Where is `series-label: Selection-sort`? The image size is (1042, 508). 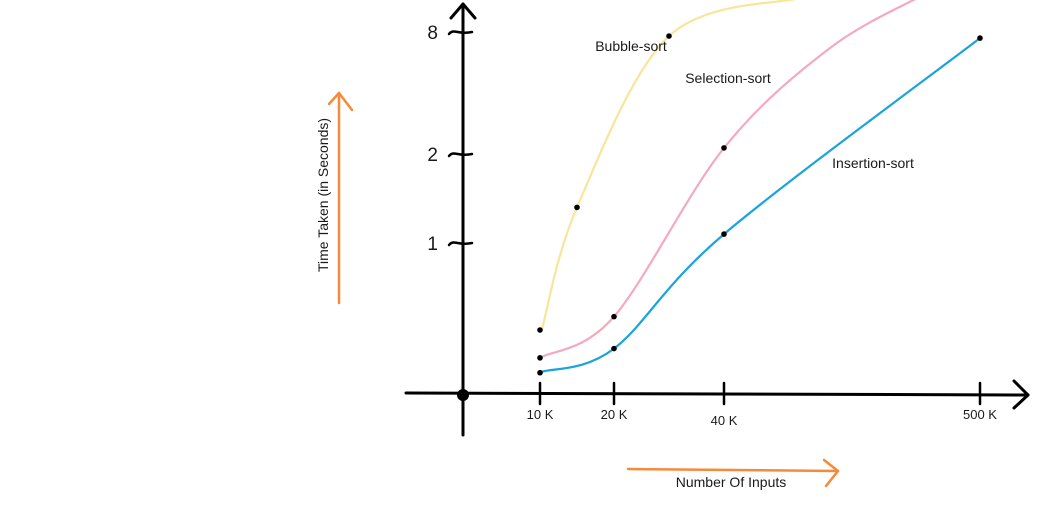
series-label: Selection-sort is located at coordinates (728, 78).